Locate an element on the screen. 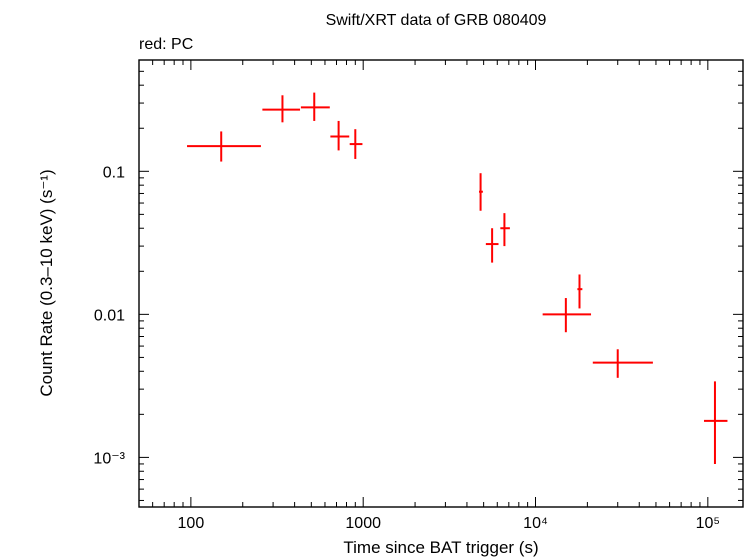 This screenshot has width=746, height=558. y-axis-label: Count Rate (0.3–10 keV) (s⁻¹) is located at coordinates (46, 282).